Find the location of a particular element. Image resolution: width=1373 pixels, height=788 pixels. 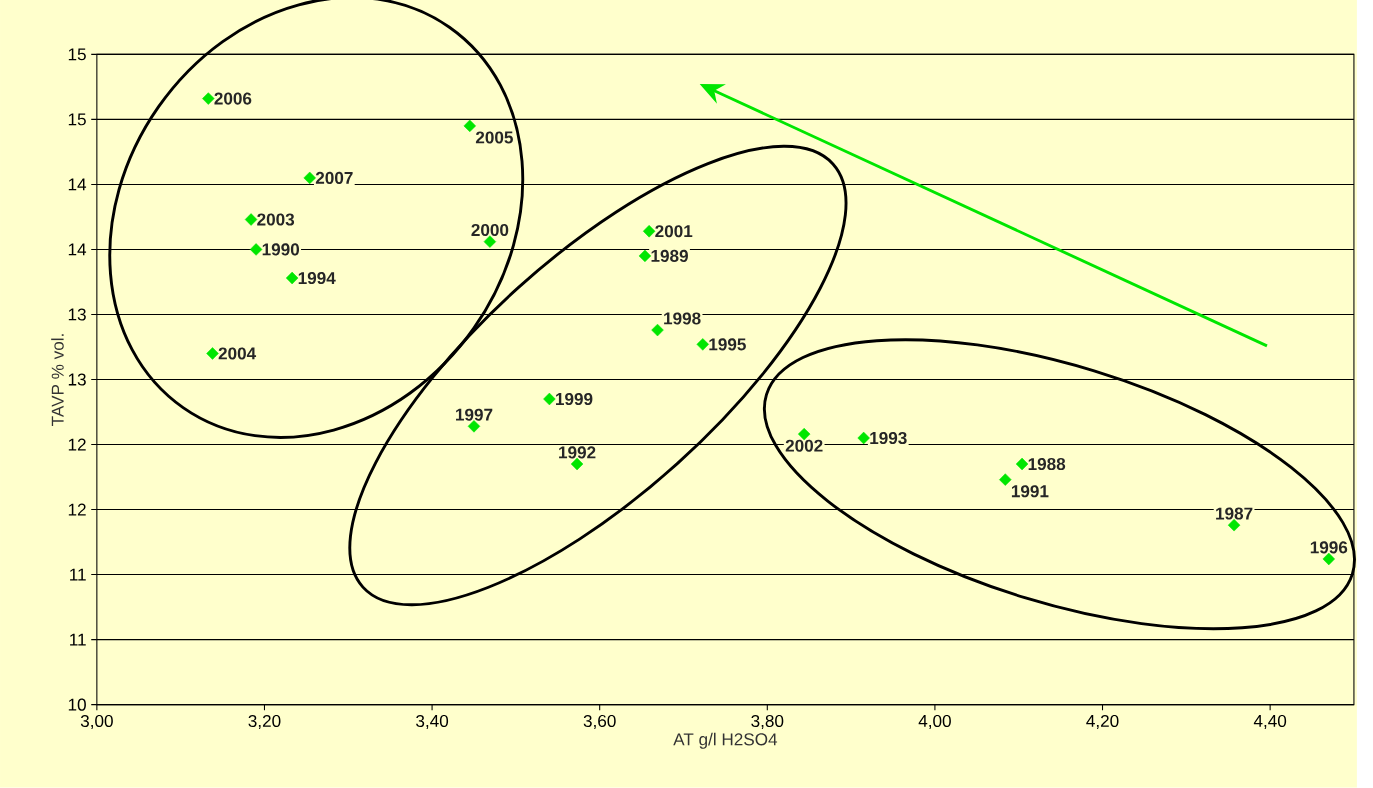

annotation: 1989 is located at coordinates (669, 256).